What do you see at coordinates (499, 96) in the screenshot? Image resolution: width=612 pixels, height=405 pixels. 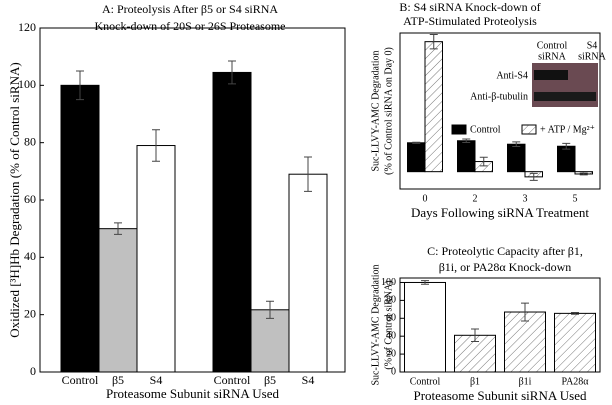 I see `blot-row-label: Anti-β-tubulin` at bounding box center [499, 96].